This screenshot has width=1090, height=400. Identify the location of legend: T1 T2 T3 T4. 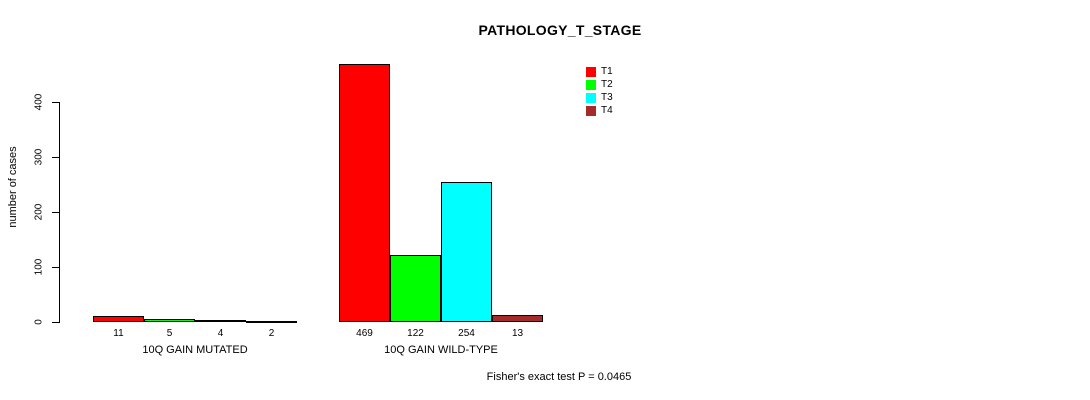
(599, 91).